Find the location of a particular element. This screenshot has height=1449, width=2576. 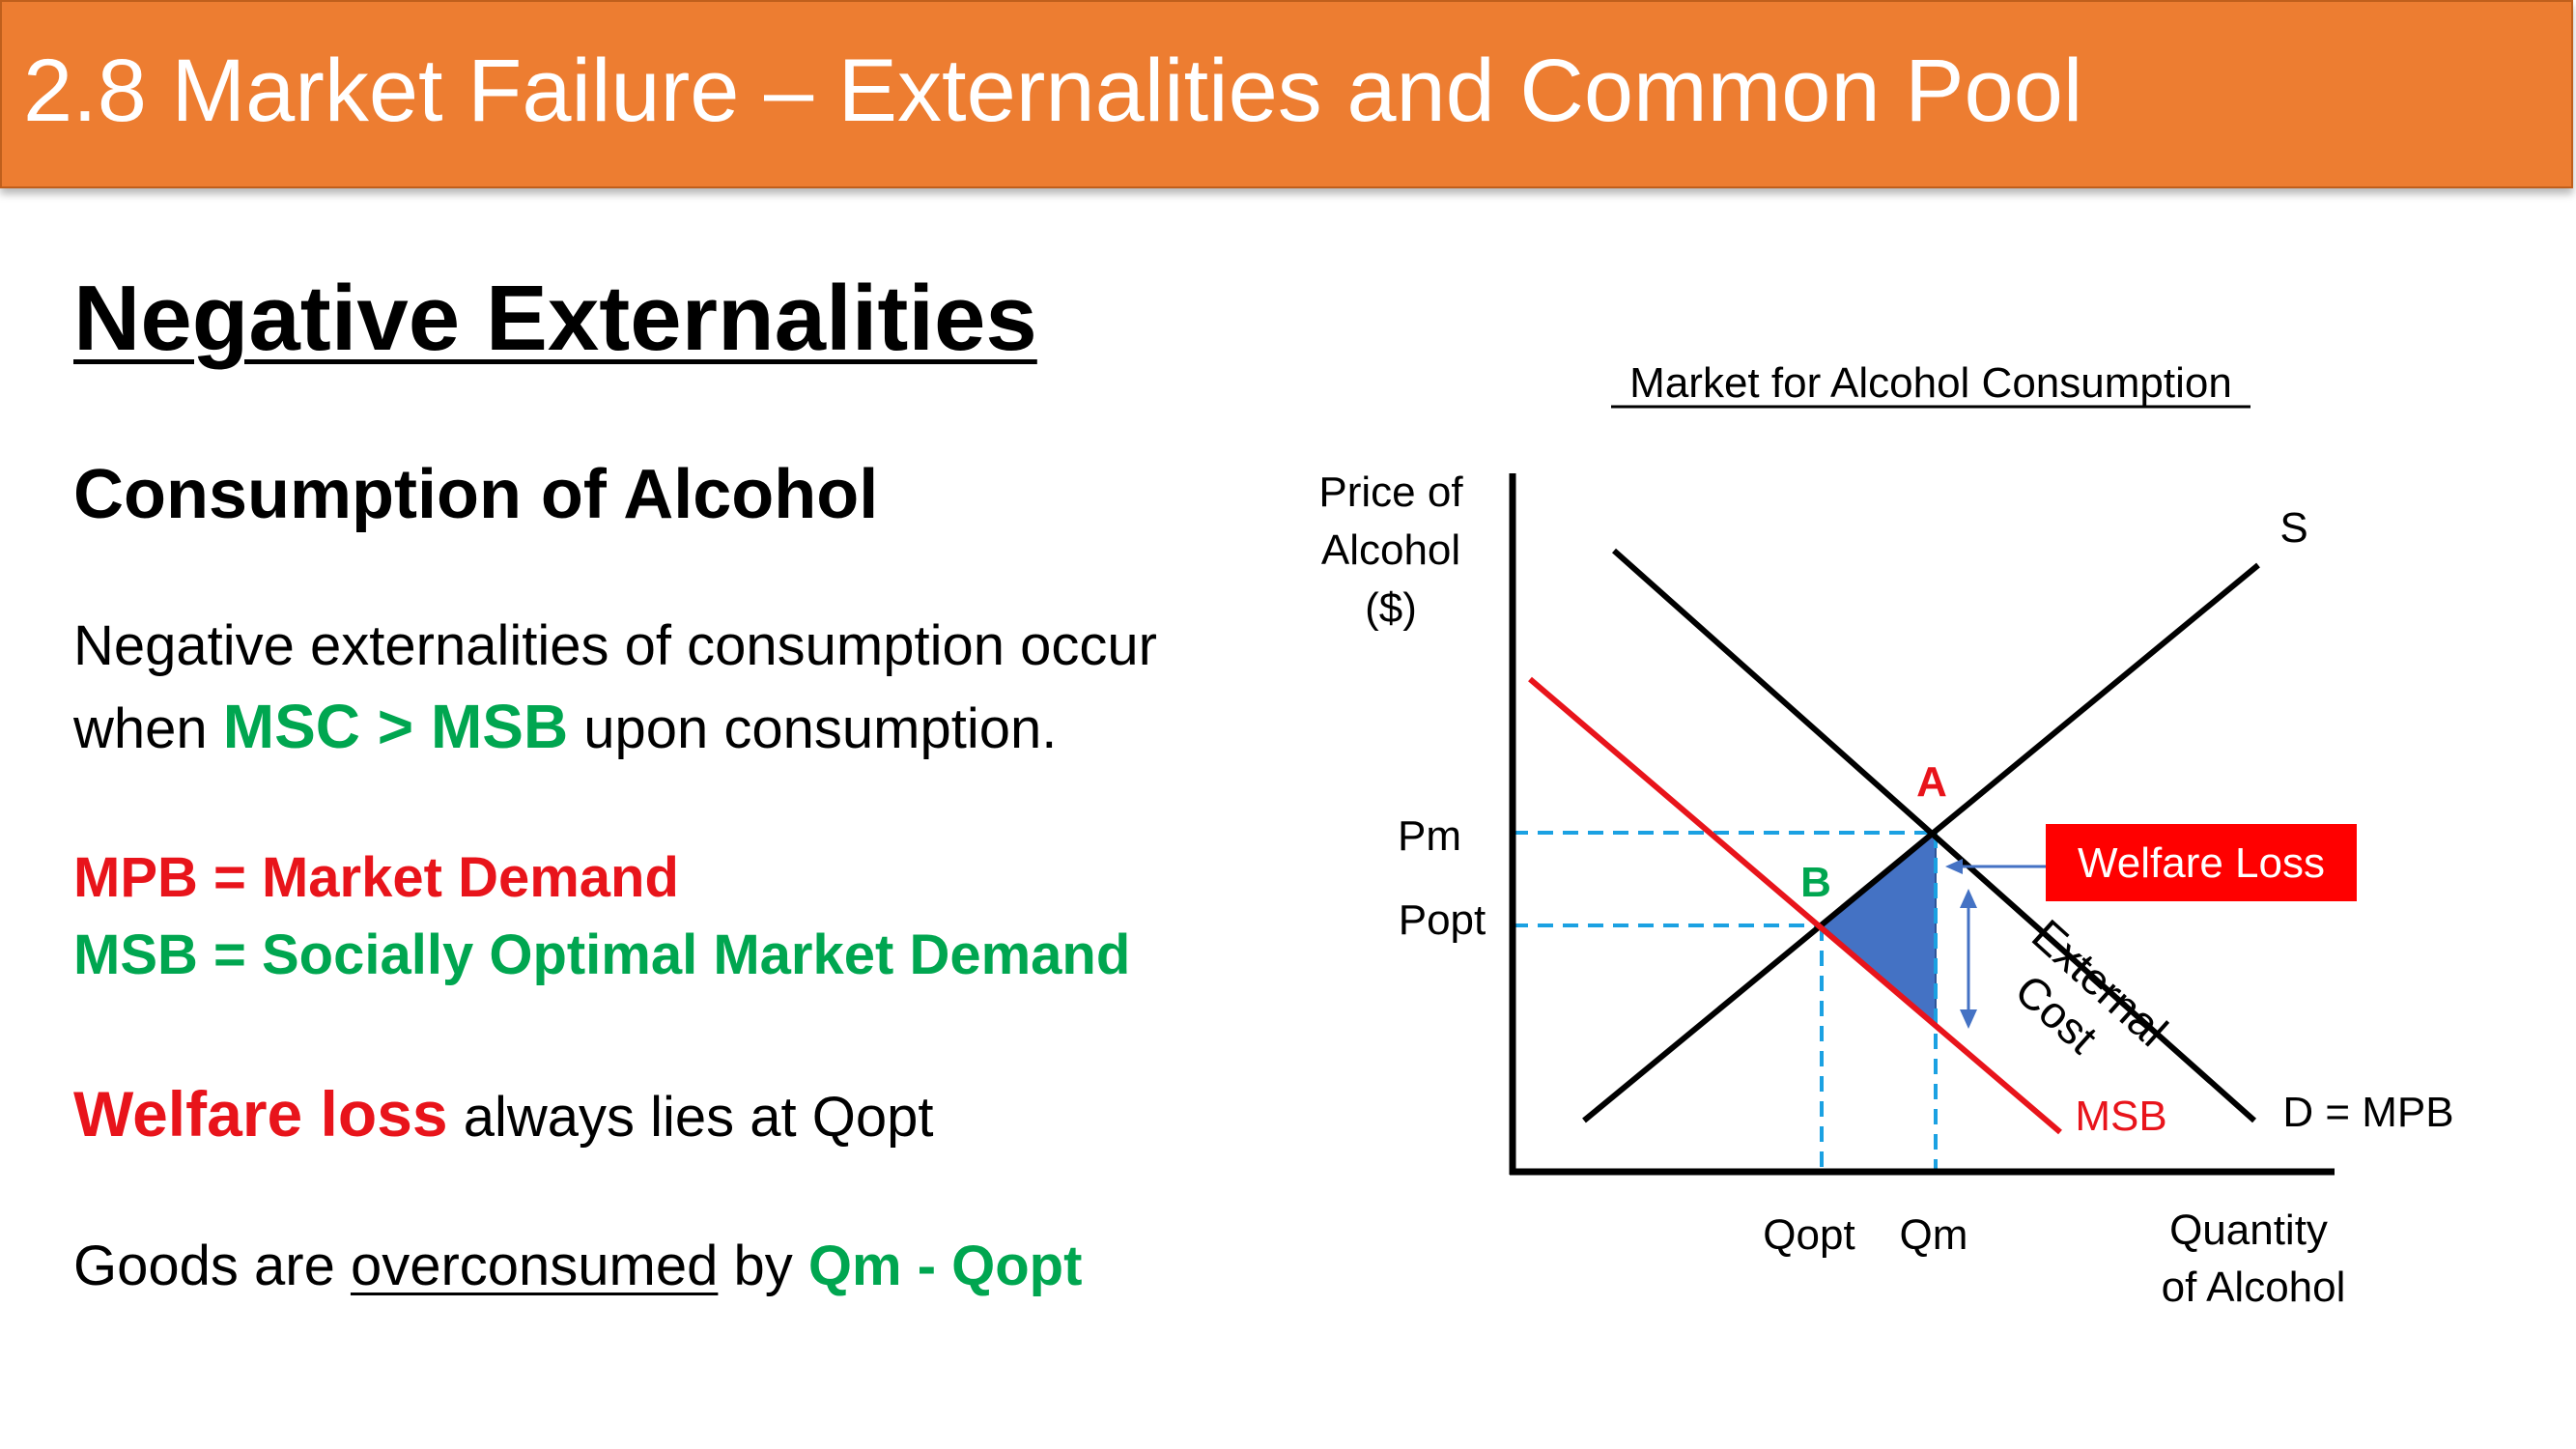

point-a-label: A is located at coordinates (1931, 782).